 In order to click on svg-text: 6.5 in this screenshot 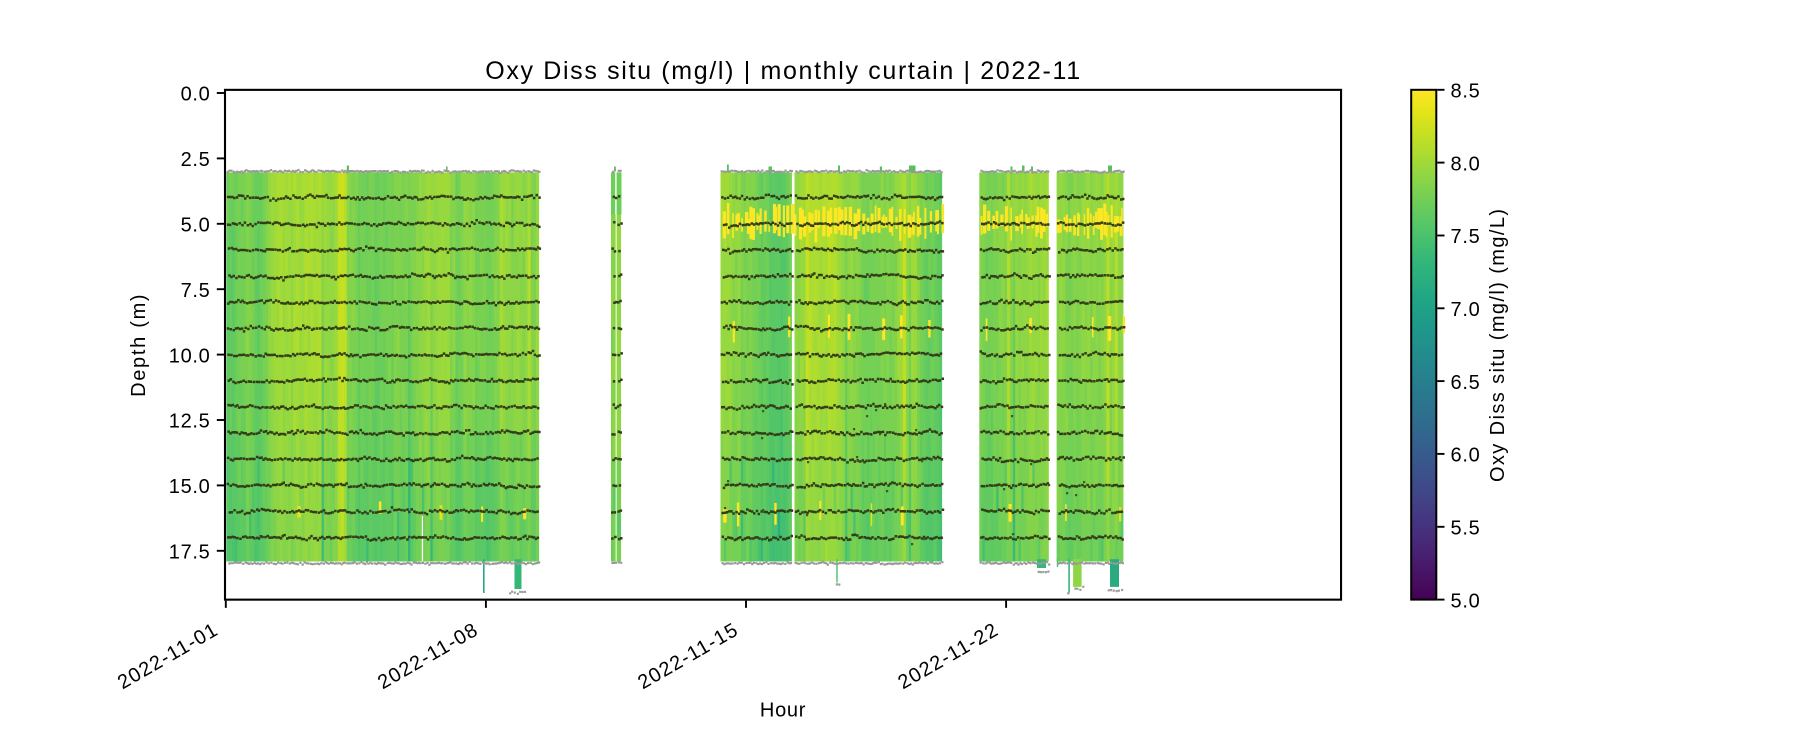, I will do `click(1466, 383)`.